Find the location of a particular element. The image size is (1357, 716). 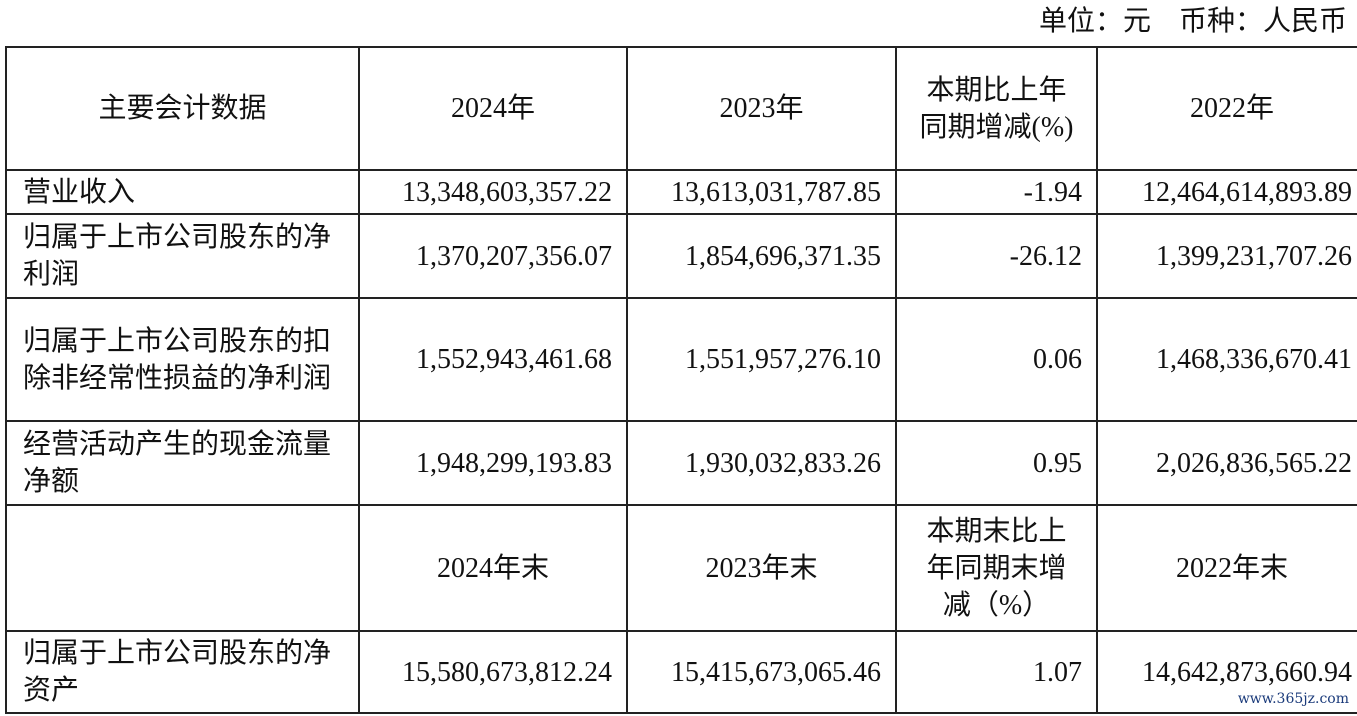

row-label: 归属于上市公司股东的扣除非经常性损益的净利润 is located at coordinates (182, 359).